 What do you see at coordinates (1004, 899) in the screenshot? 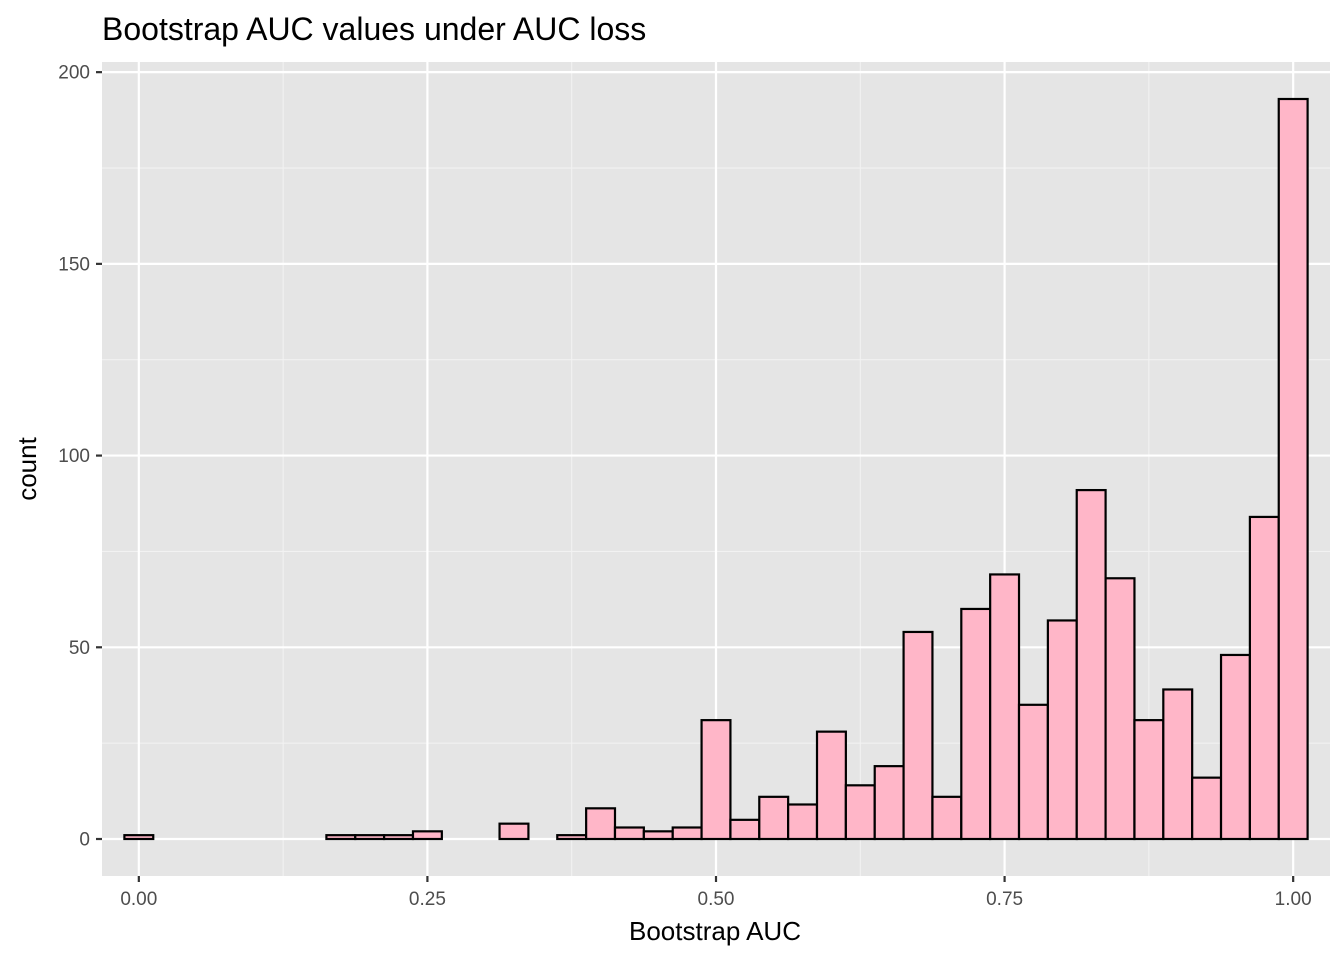
I see `x-tick-label: 0.75` at bounding box center [1004, 899].